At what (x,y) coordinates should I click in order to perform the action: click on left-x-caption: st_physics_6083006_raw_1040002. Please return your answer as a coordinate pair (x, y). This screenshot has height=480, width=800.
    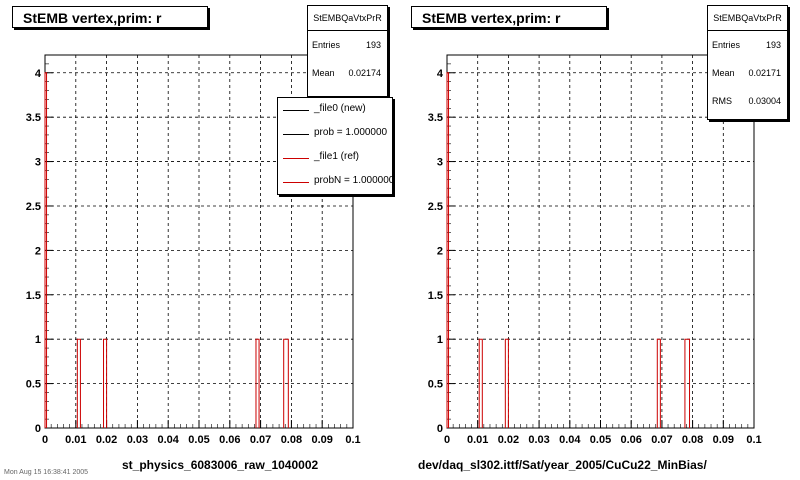
    Looking at the image, I should click on (220, 465).